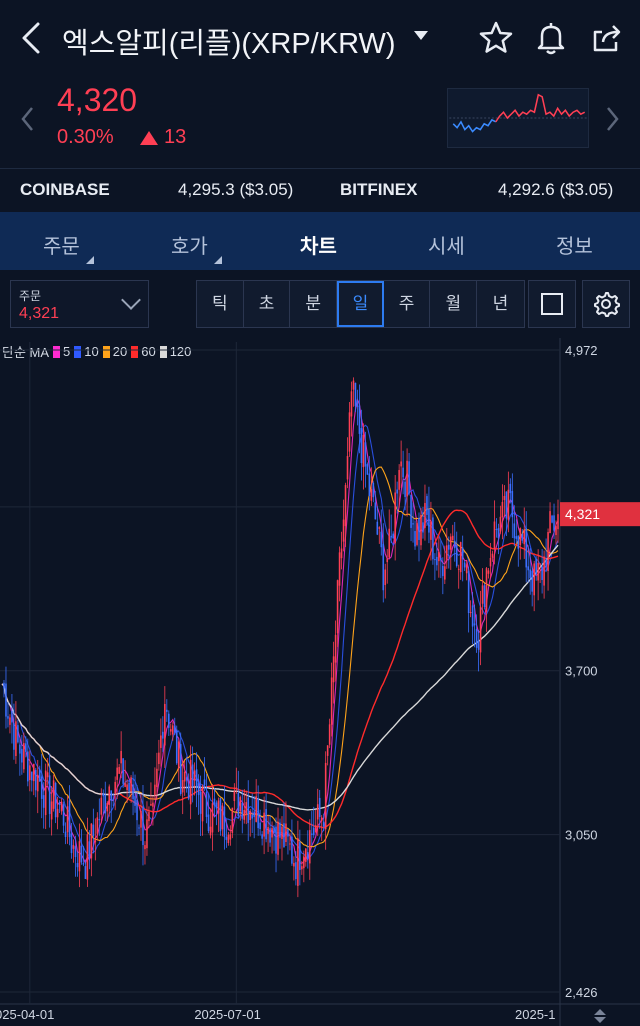 The width and height of the screenshot is (640, 1026). I want to click on caret-down-icon, so click(421, 35).